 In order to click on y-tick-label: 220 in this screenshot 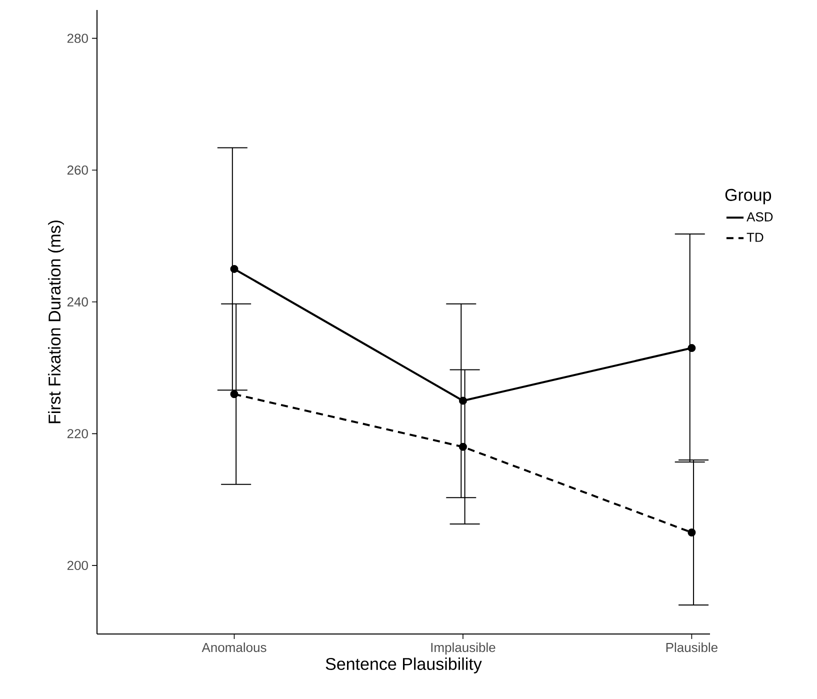, I will do `click(77, 433)`.